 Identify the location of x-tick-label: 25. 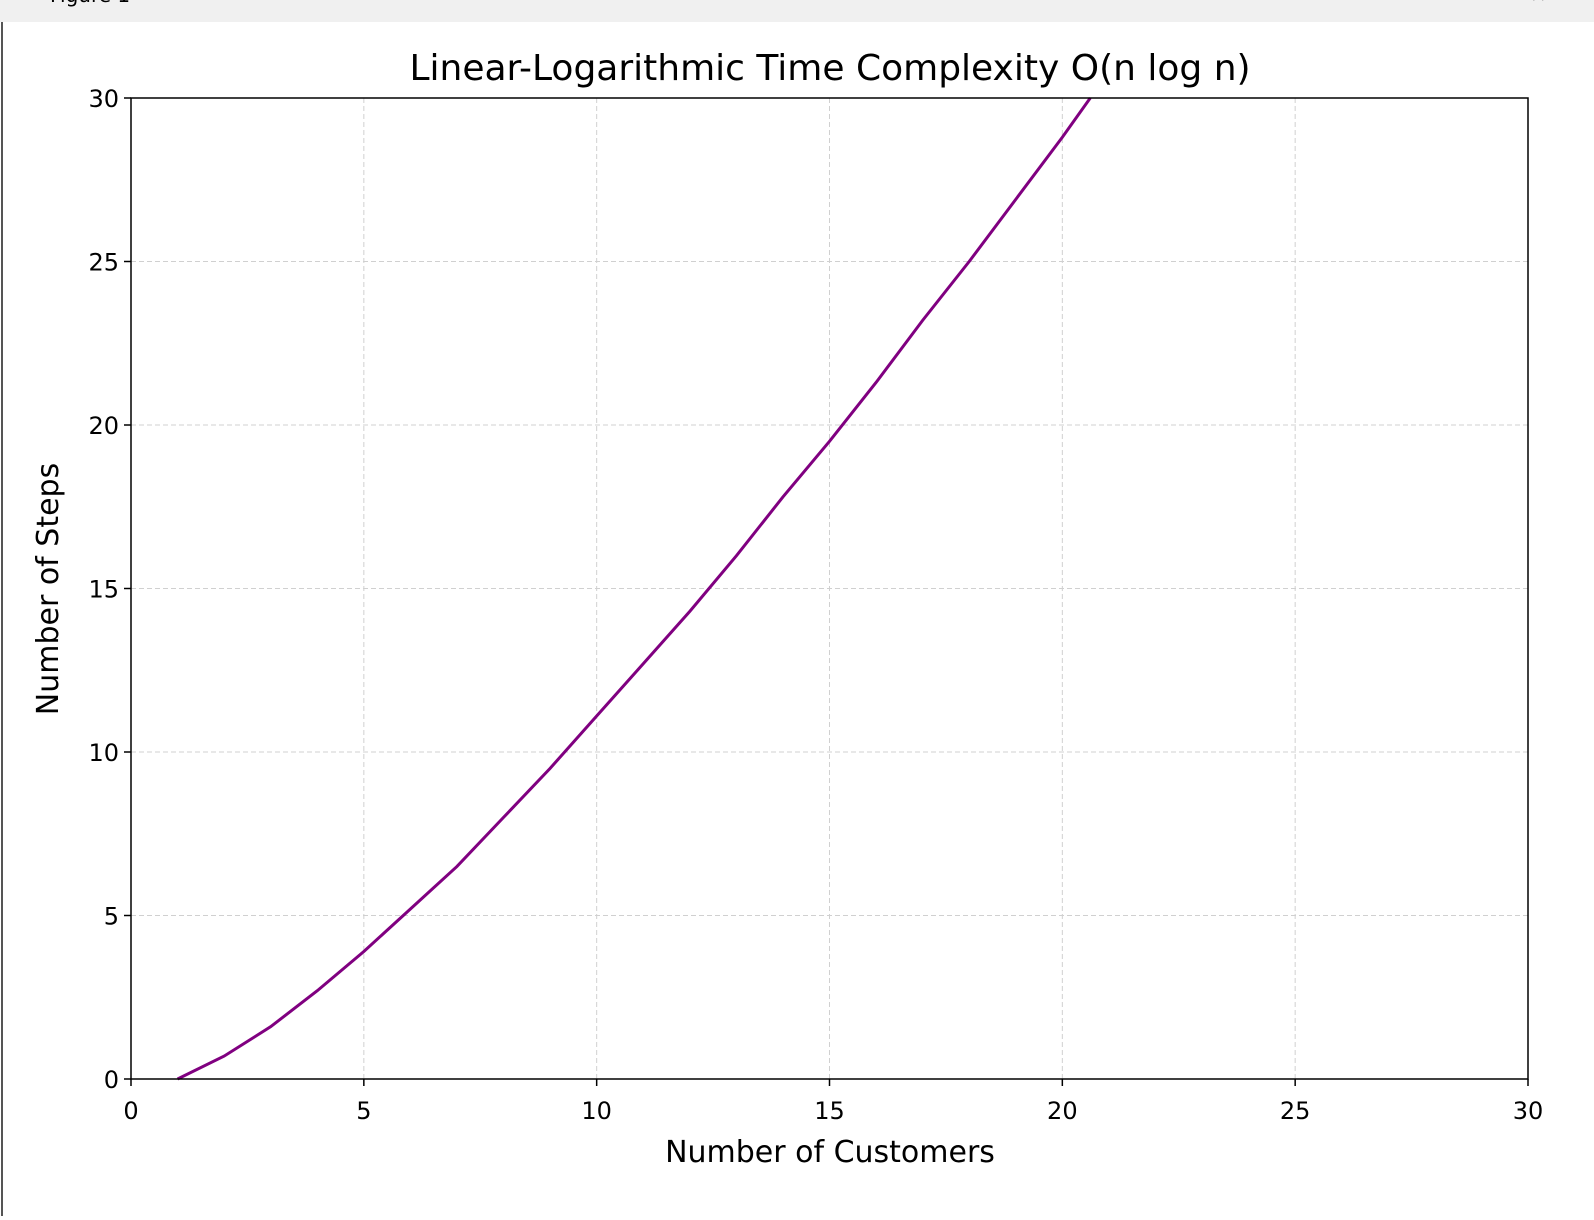
(1295, 1111).